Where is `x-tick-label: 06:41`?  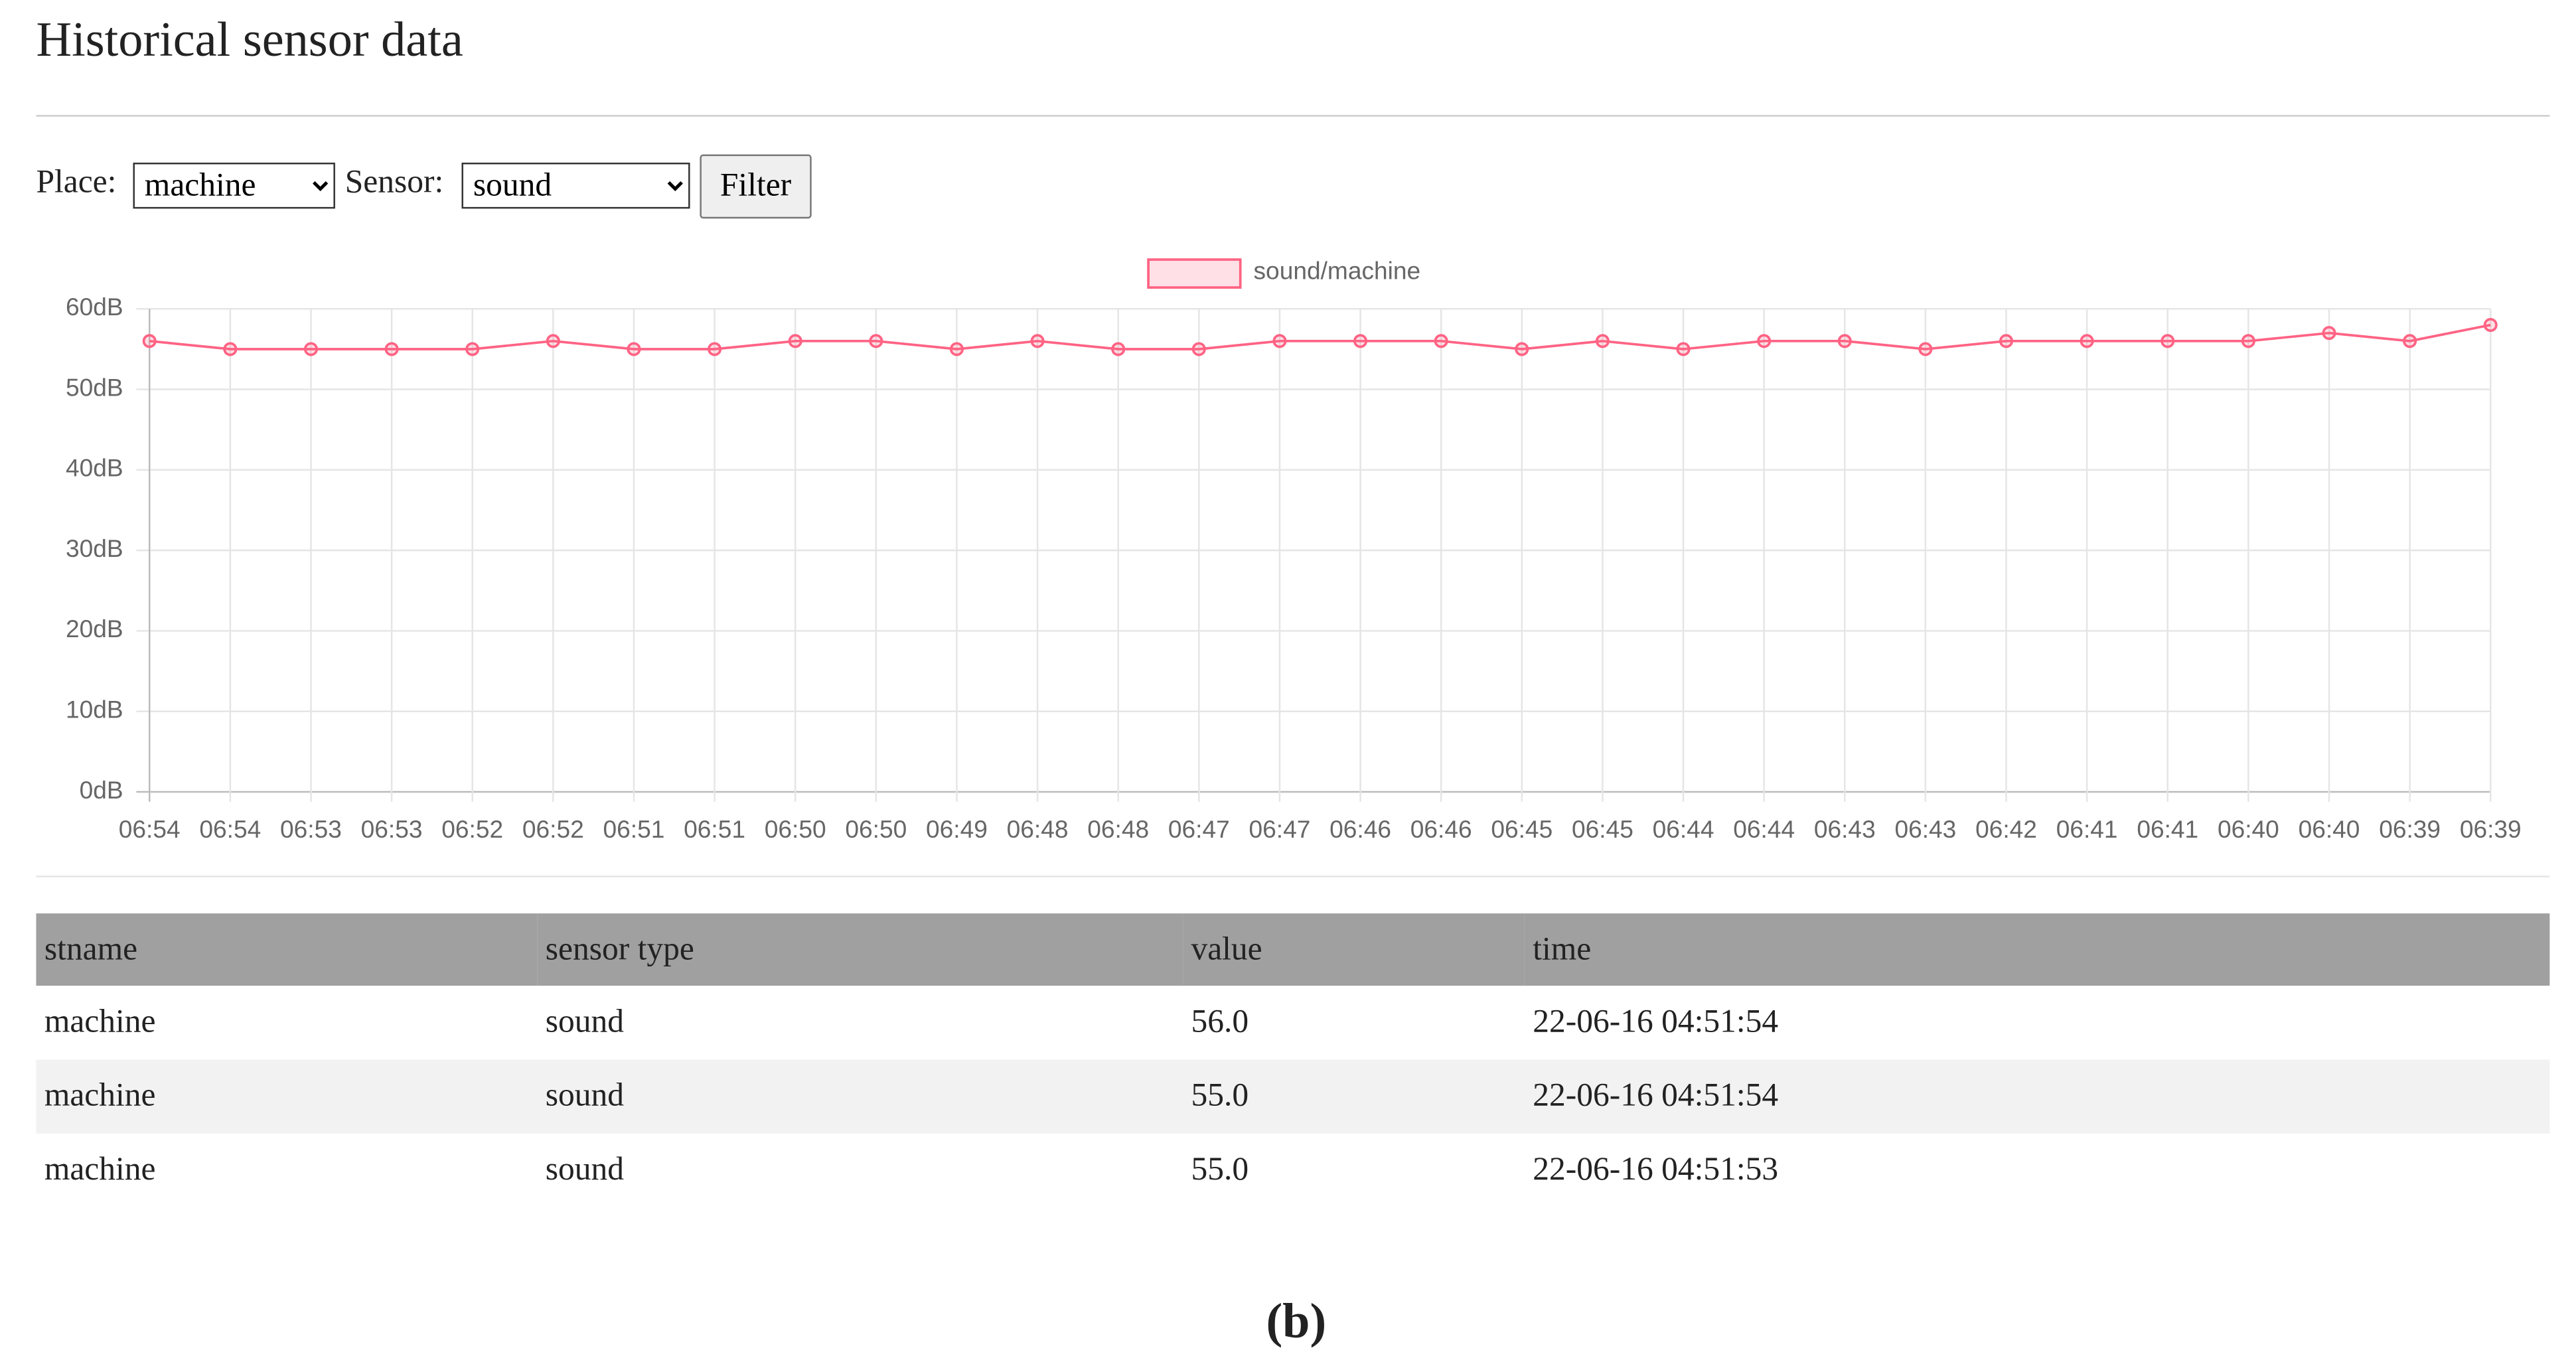
x-tick-label: 06:41 is located at coordinates (2167, 829).